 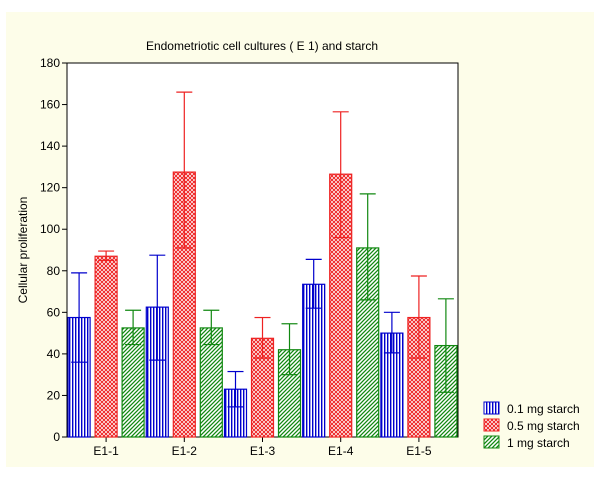 I want to click on y-tick-label: 60, so click(x=54, y=312).